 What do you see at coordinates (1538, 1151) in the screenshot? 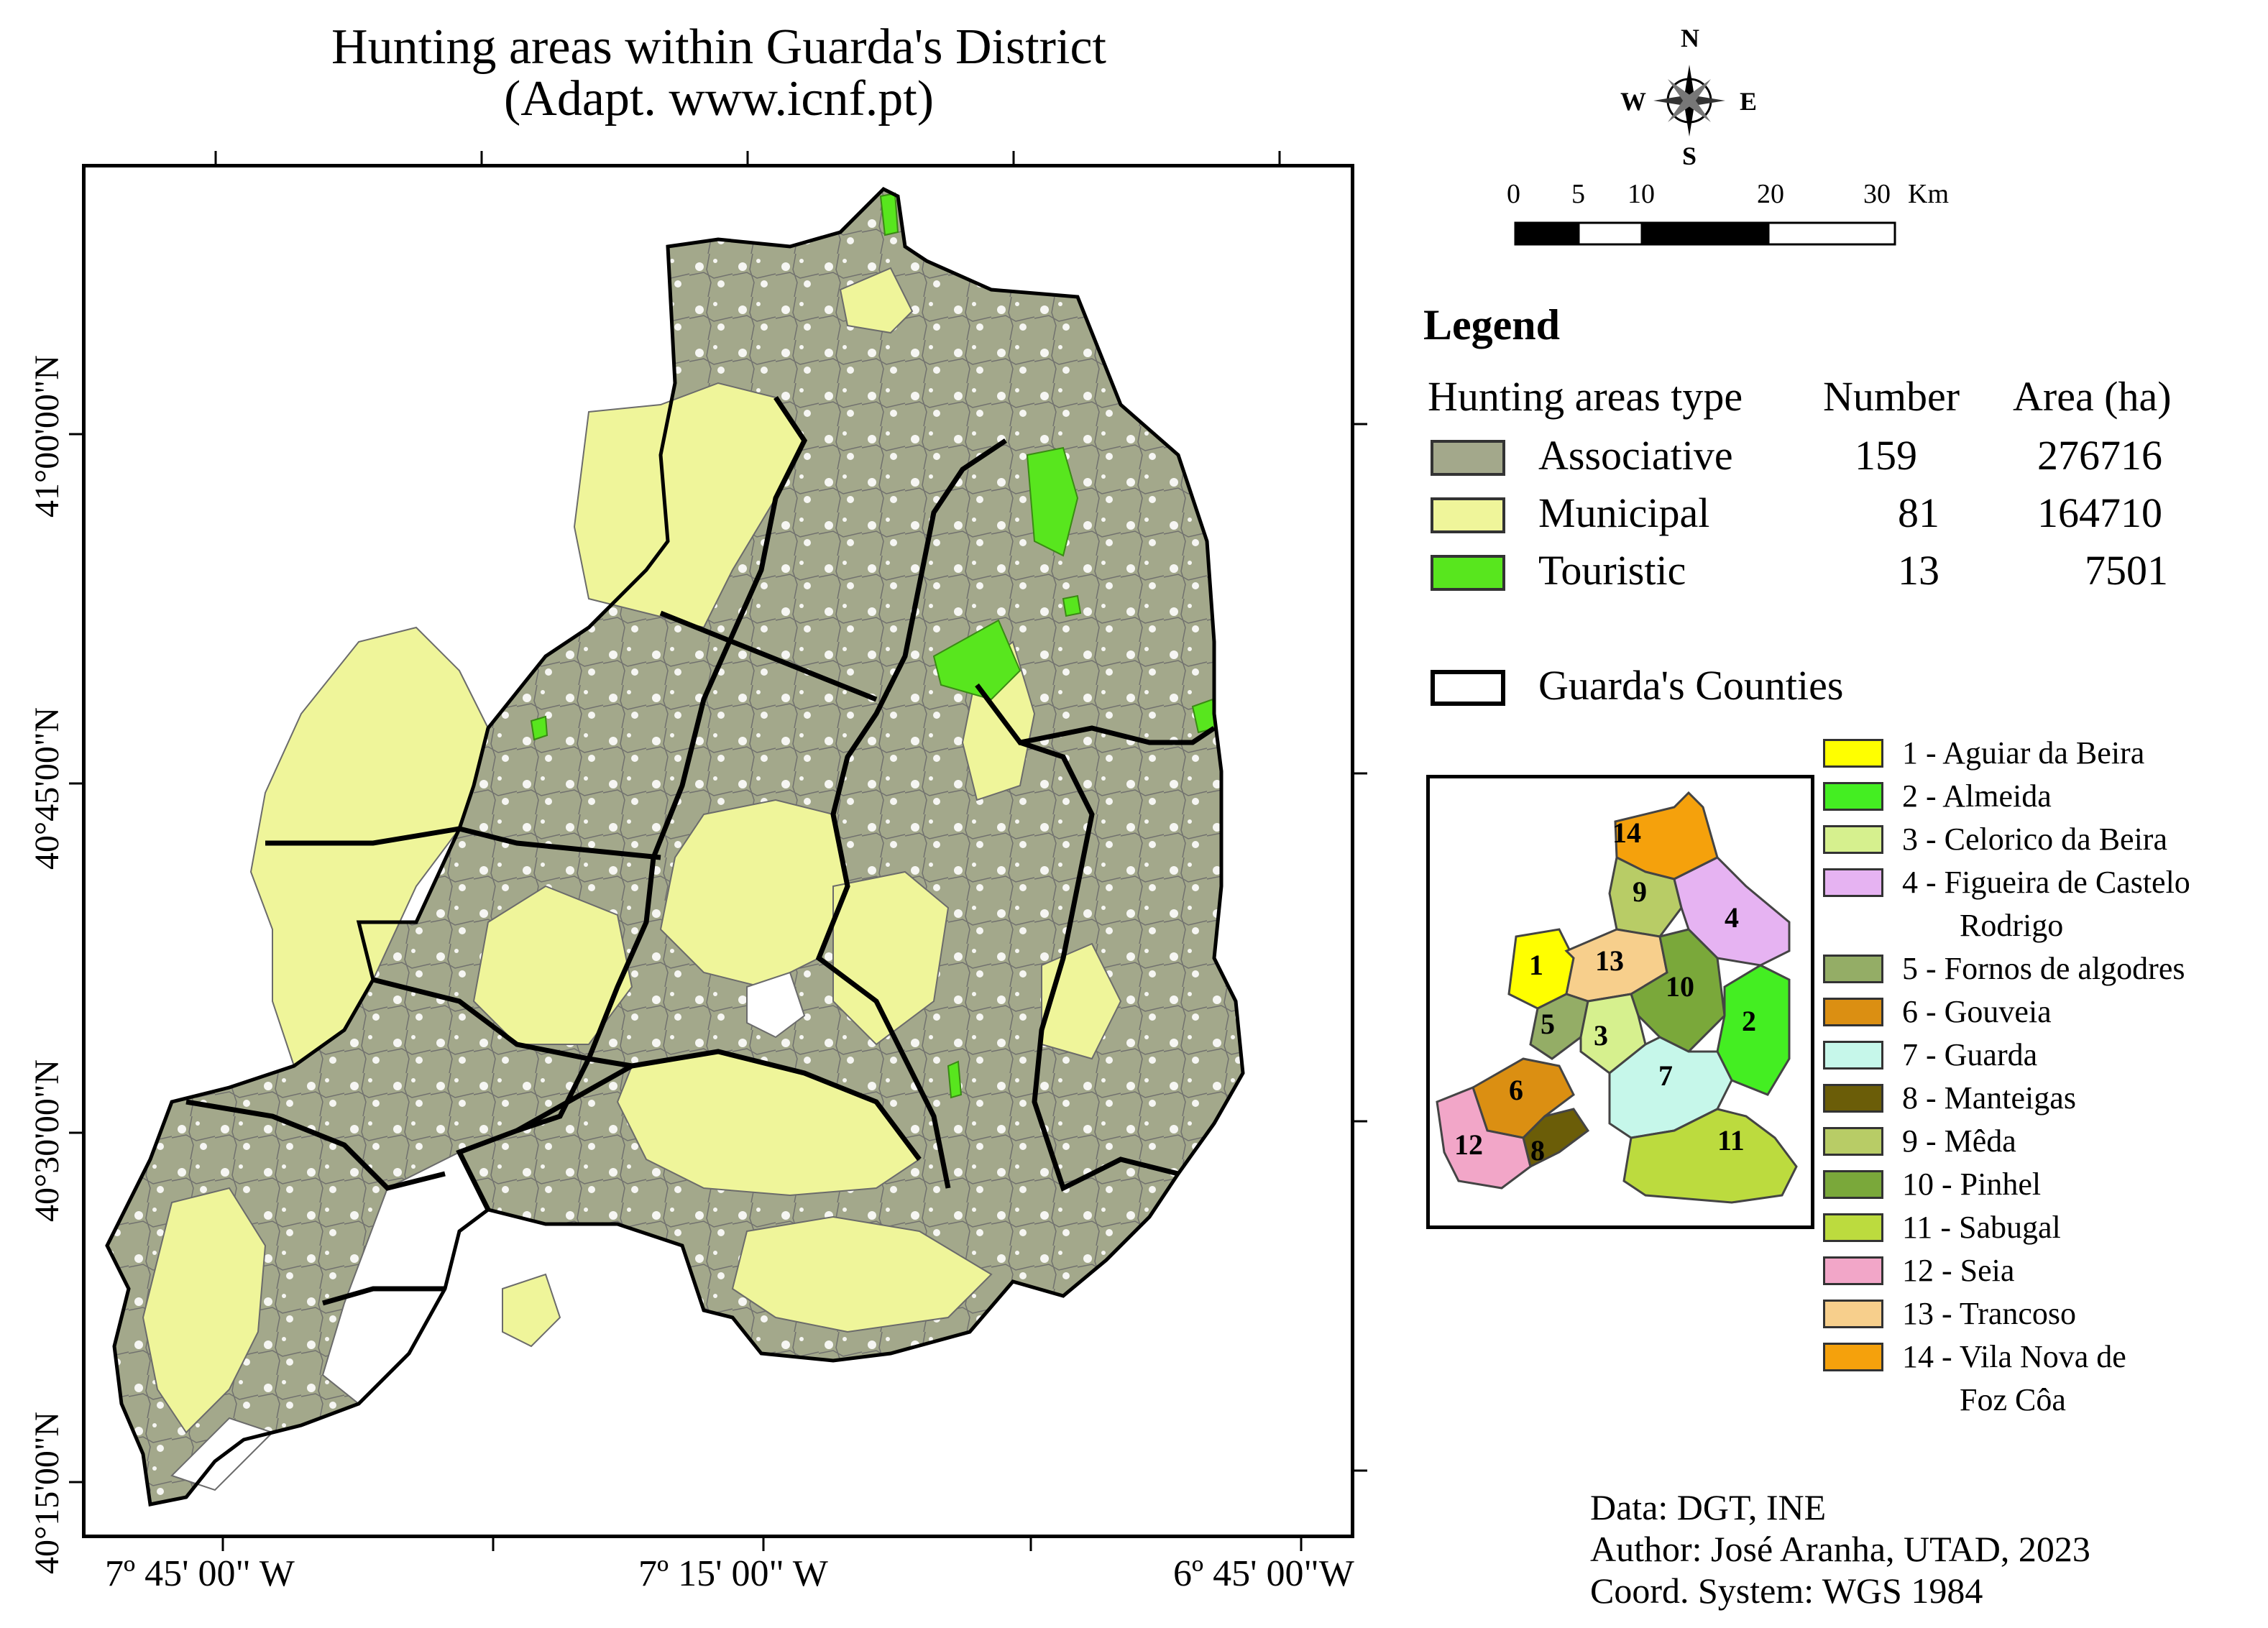
I see `inset-number-8: 8` at bounding box center [1538, 1151].